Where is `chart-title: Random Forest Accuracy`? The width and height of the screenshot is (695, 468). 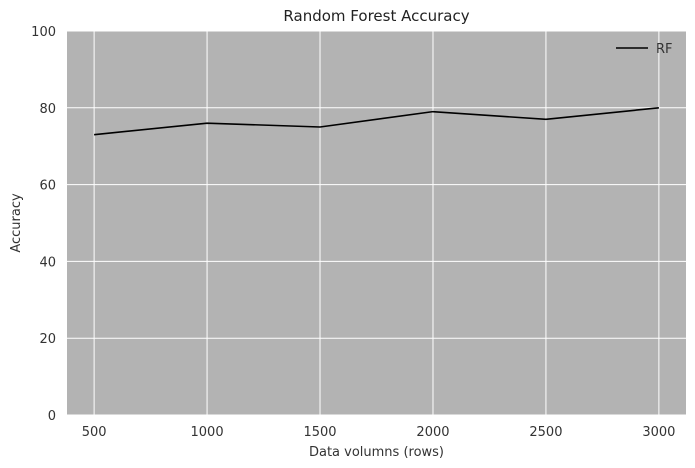
chart-title: Random Forest Accuracy is located at coordinates (376, 16).